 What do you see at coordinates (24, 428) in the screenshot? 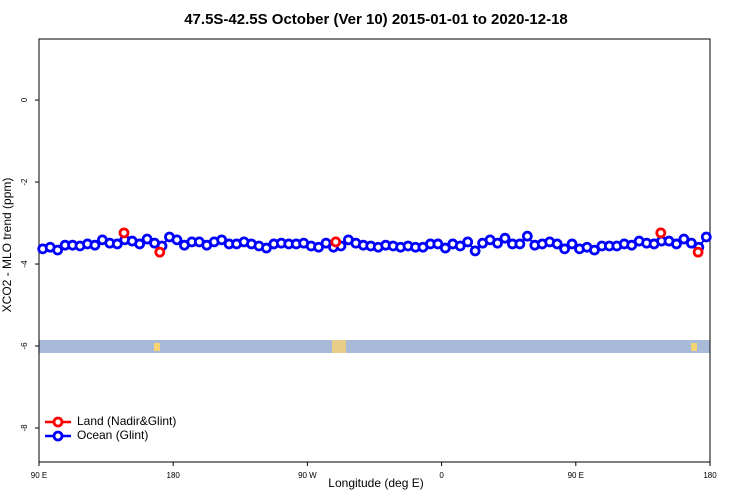
I see `y-tick-label: -8` at bounding box center [24, 428].